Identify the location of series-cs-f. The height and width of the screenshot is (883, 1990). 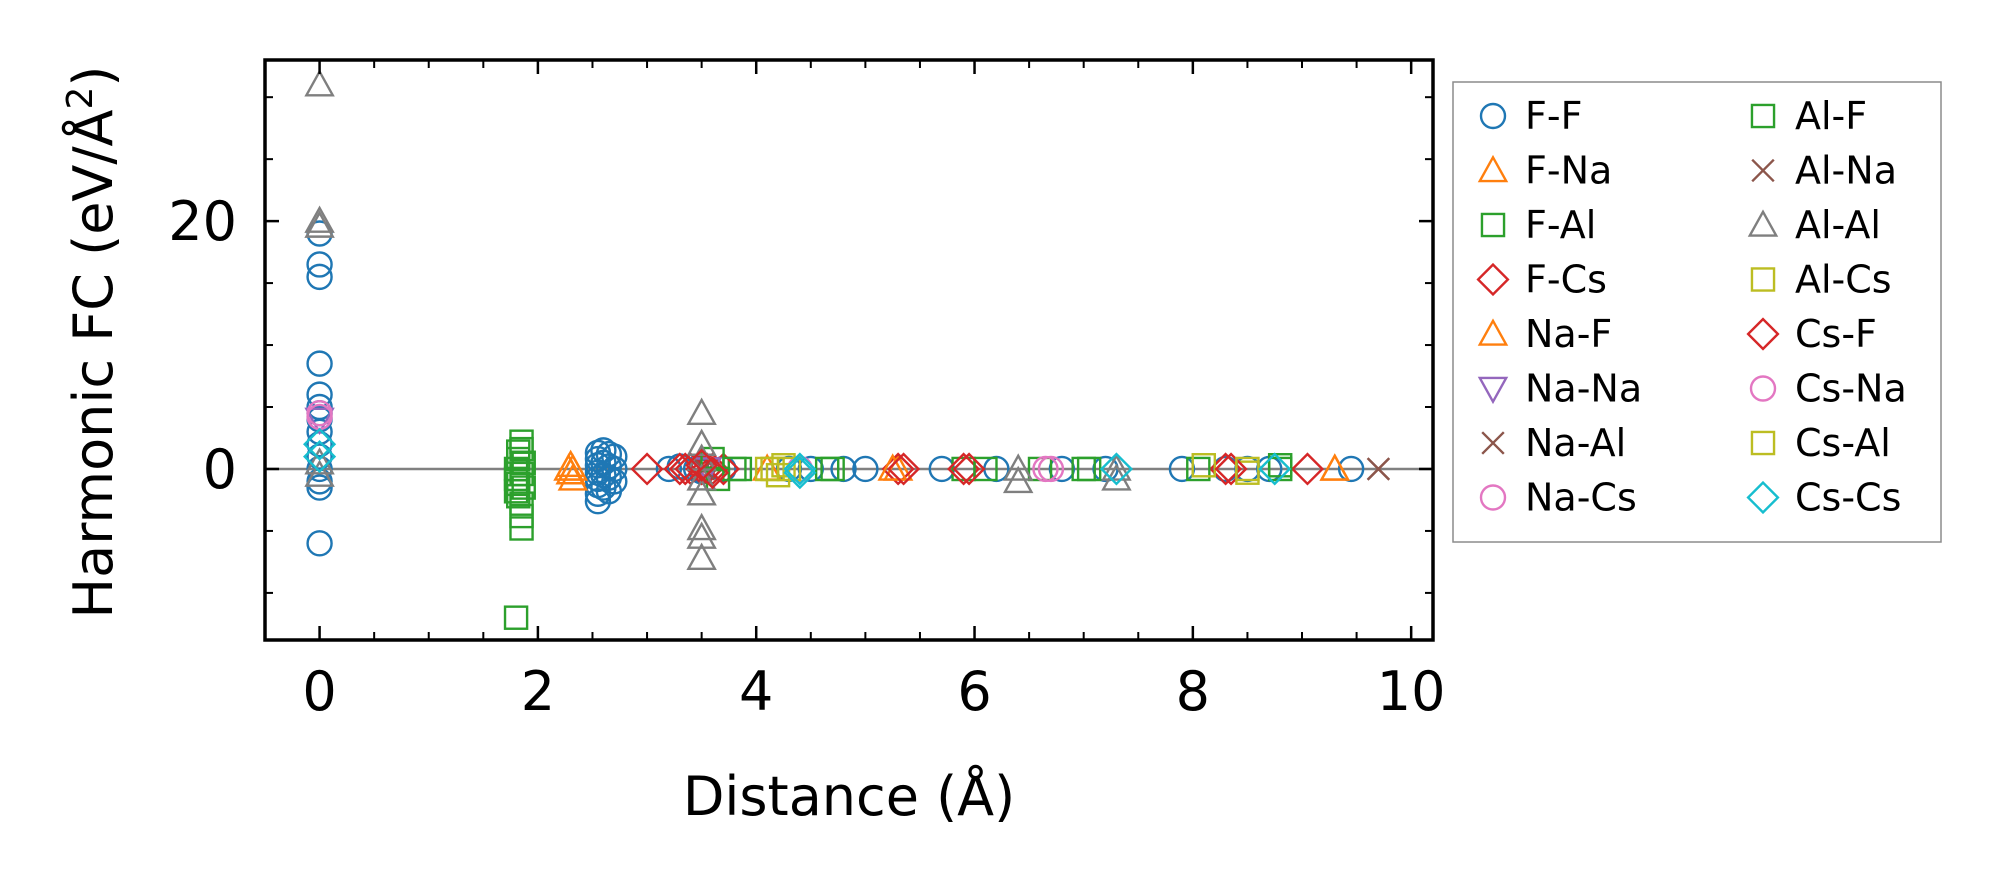
(958, 469).